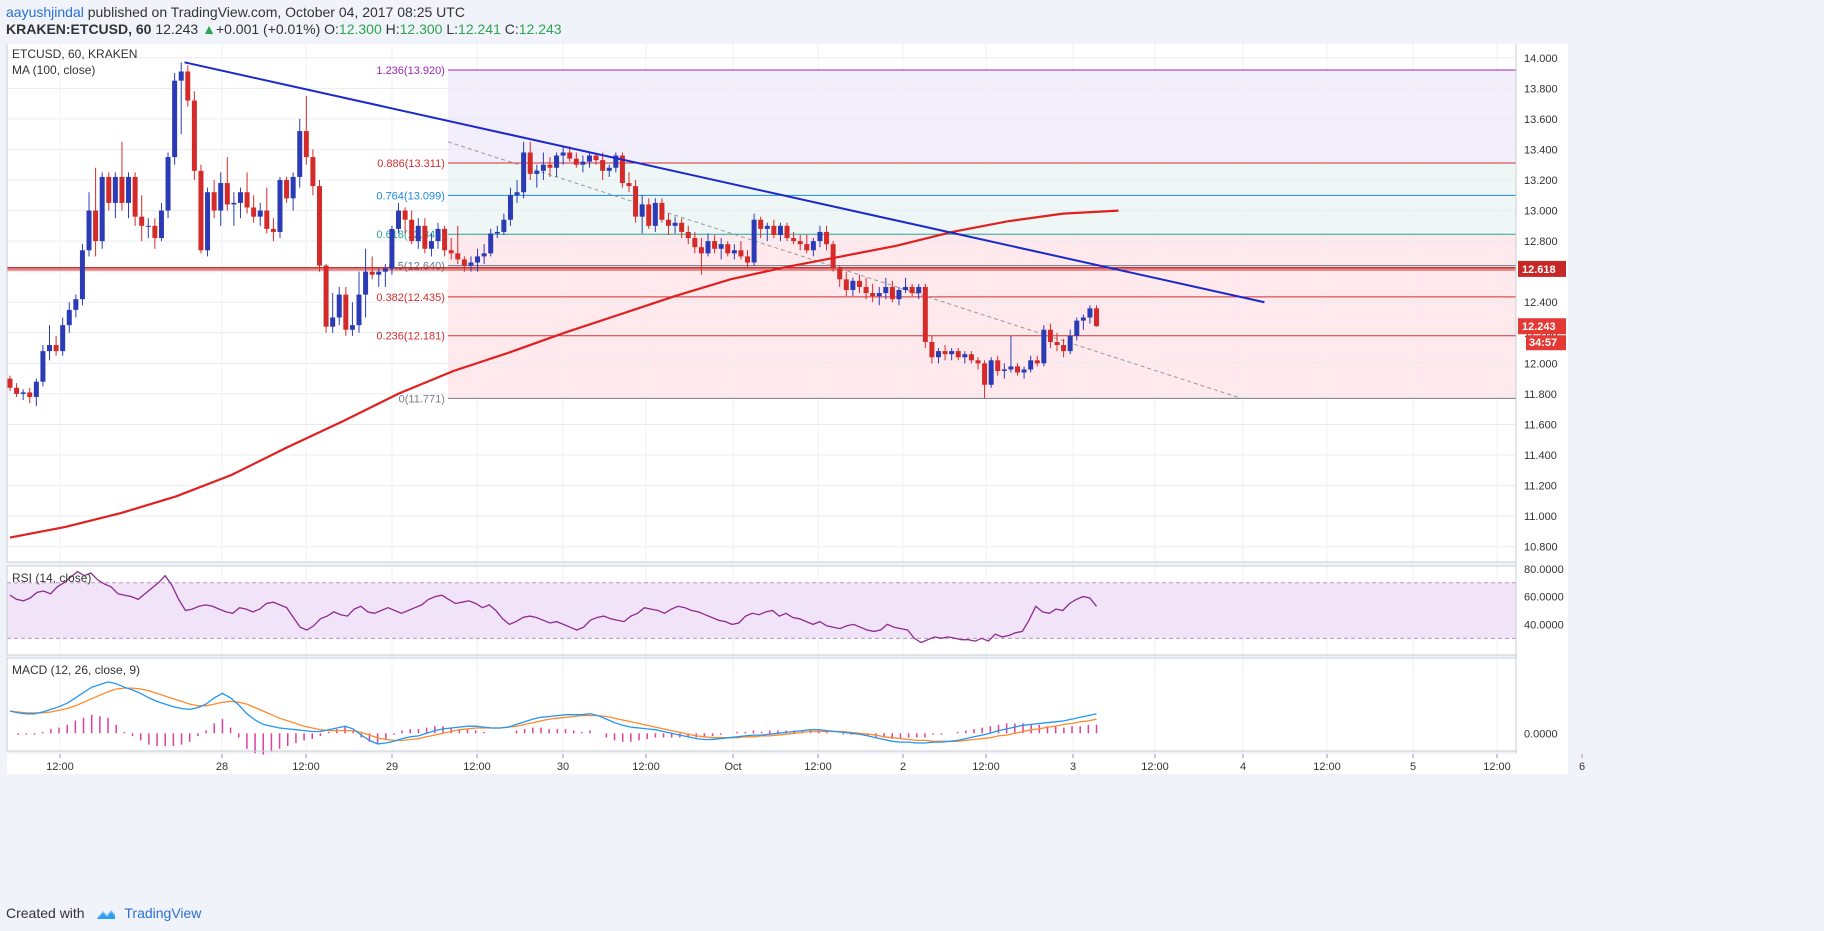  What do you see at coordinates (410, 71) in the screenshot?
I see `fib-level-label: 1.236(13.920)` at bounding box center [410, 71].